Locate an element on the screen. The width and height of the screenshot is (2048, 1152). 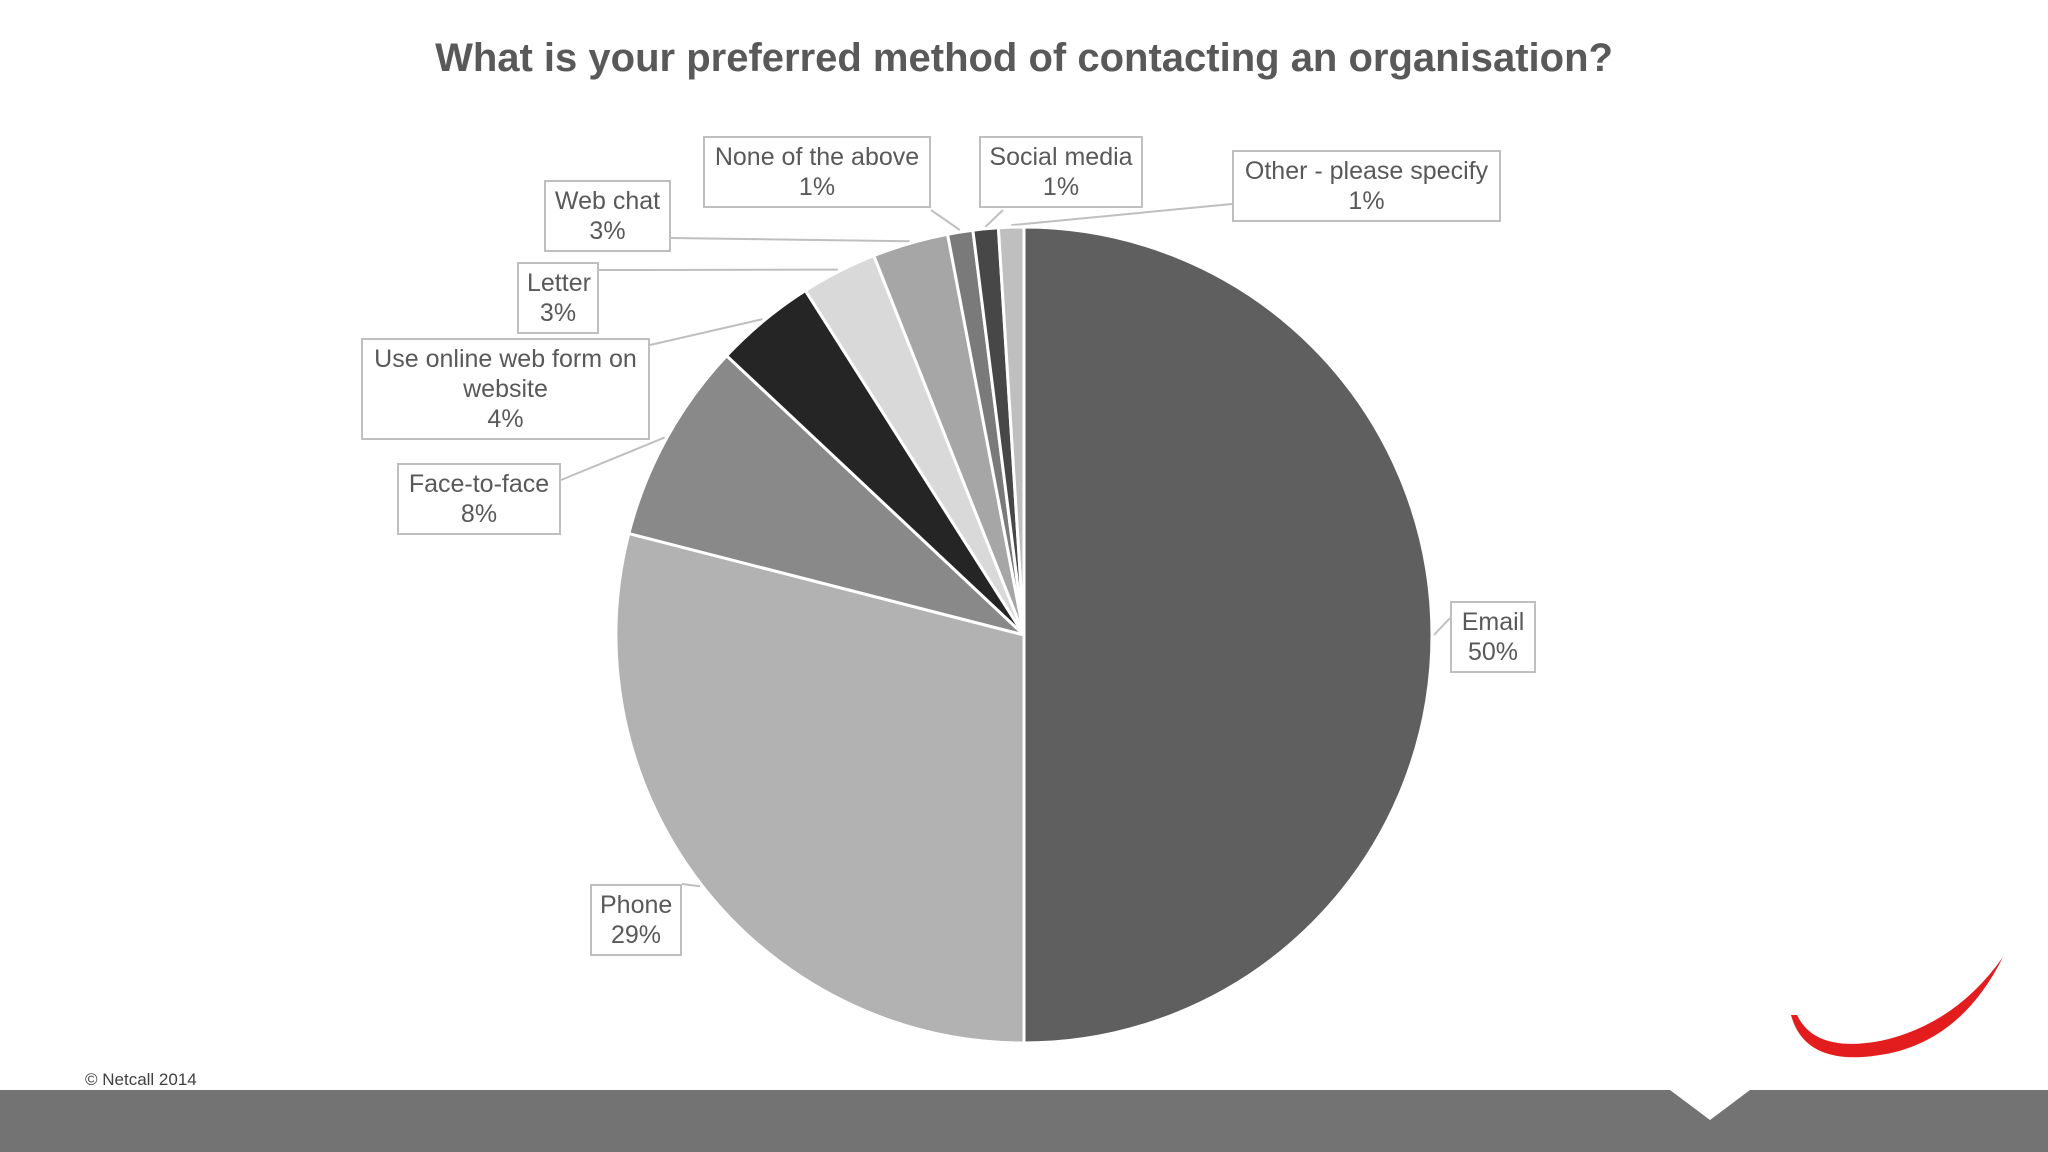
data-label-category: Letter is located at coordinates (559, 283).